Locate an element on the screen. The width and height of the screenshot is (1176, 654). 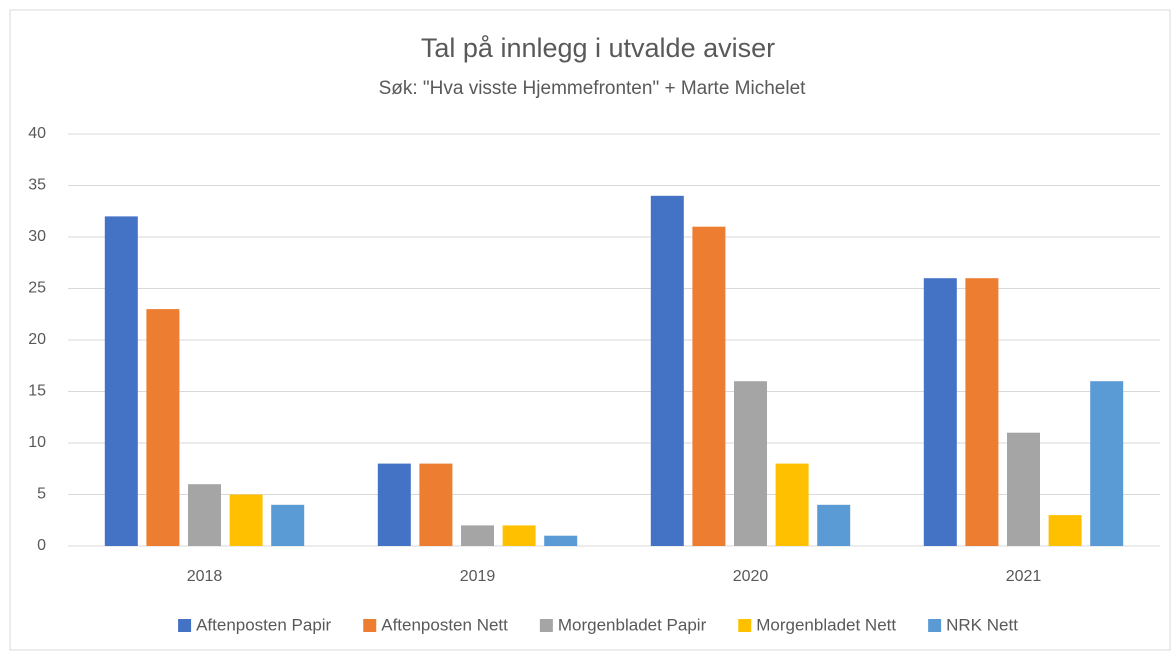
chart-title: Tal på innlegg i utvalde aviser is located at coordinates (598, 48).